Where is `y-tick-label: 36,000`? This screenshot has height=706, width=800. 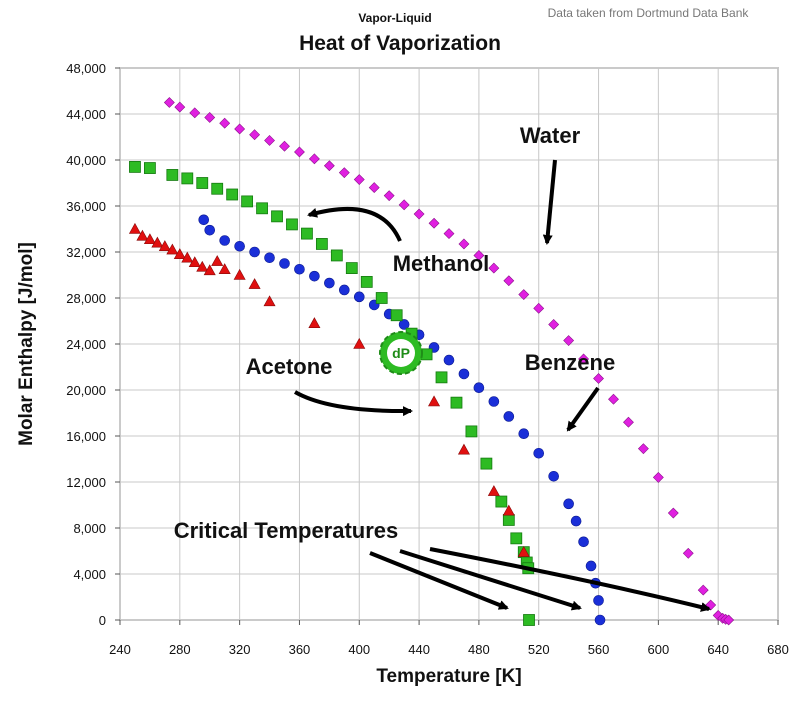
y-tick-label: 36,000 is located at coordinates (86, 206).